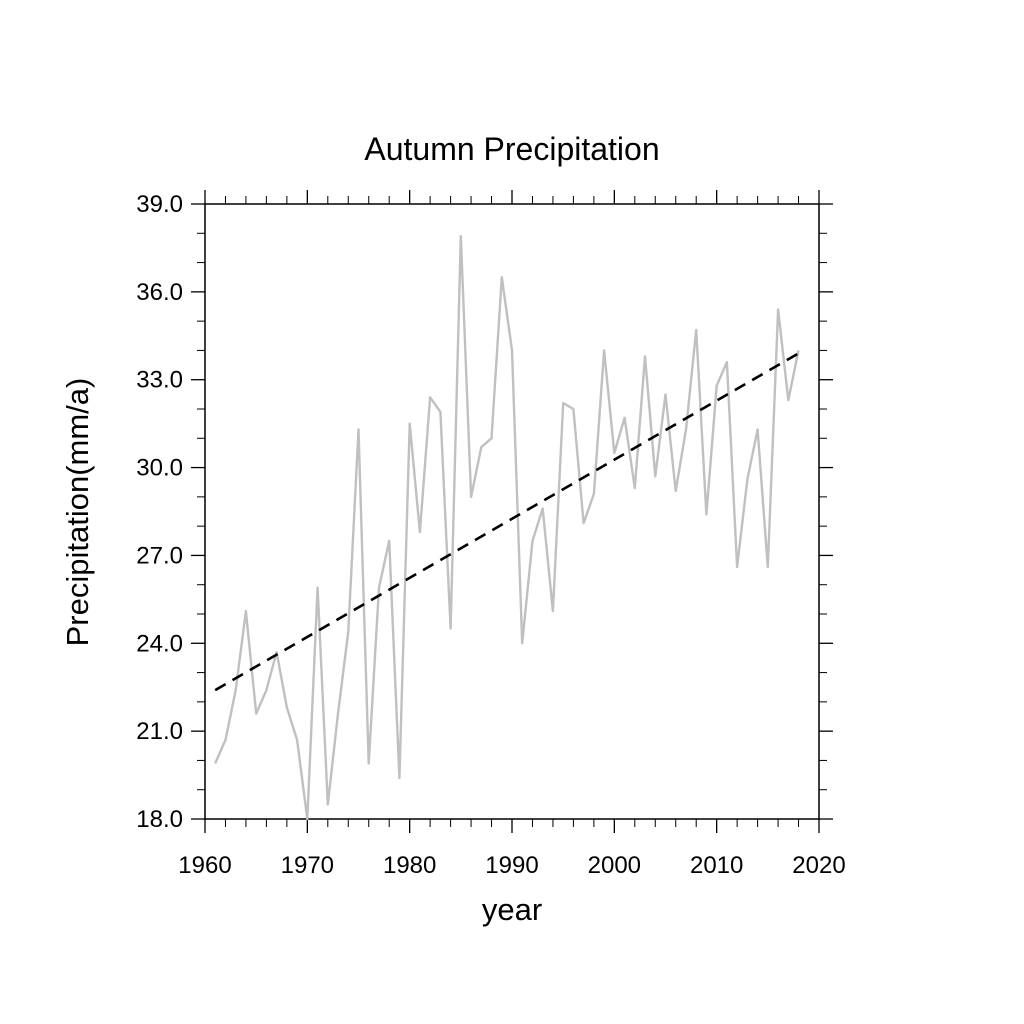 Image resolution: width=1024 pixels, height=1024 pixels. What do you see at coordinates (614, 865) in the screenshot?
I see `x-tick-label: 2000` at bounding box center [614, 865].